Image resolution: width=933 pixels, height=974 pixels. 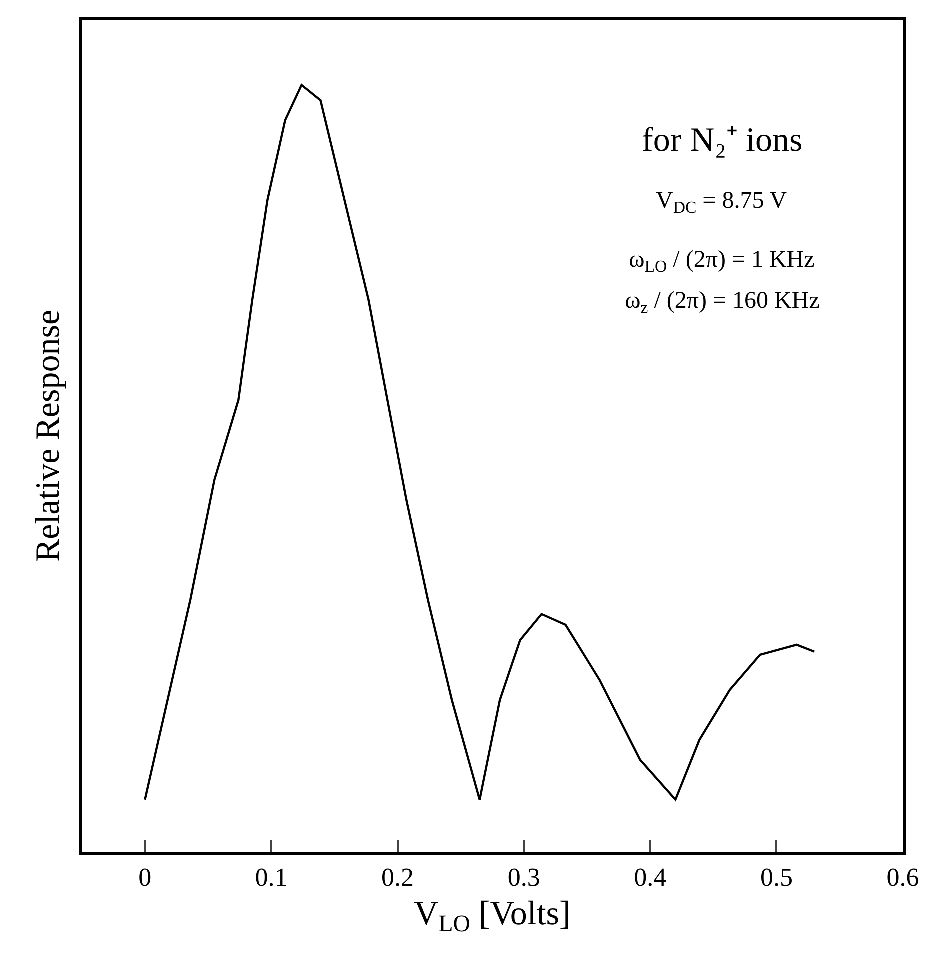 I want to click on x-tick-label: 0.6, so click(x=903, y=877).